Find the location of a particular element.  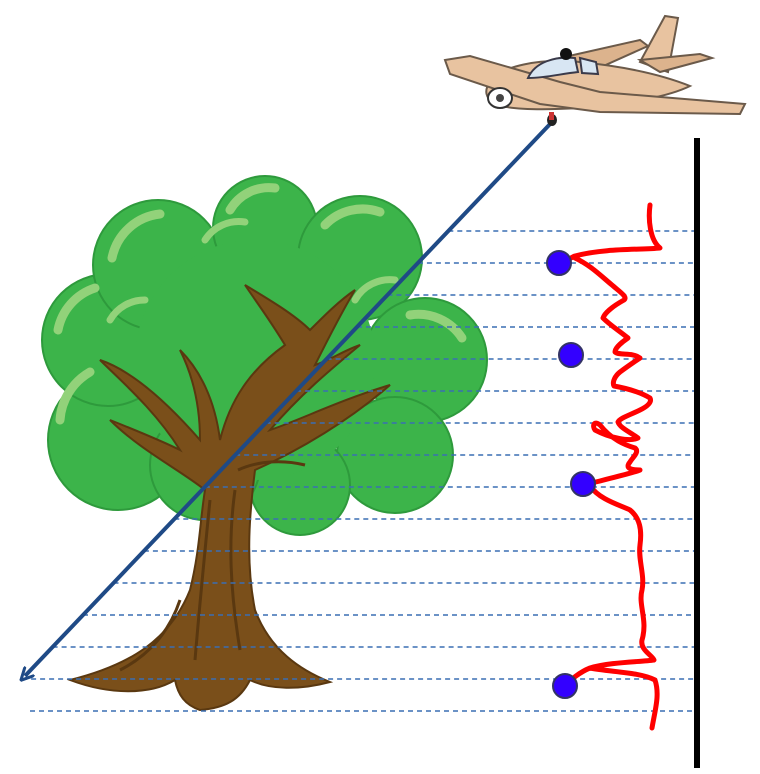

return-markers is located at coordinates (571, 474).